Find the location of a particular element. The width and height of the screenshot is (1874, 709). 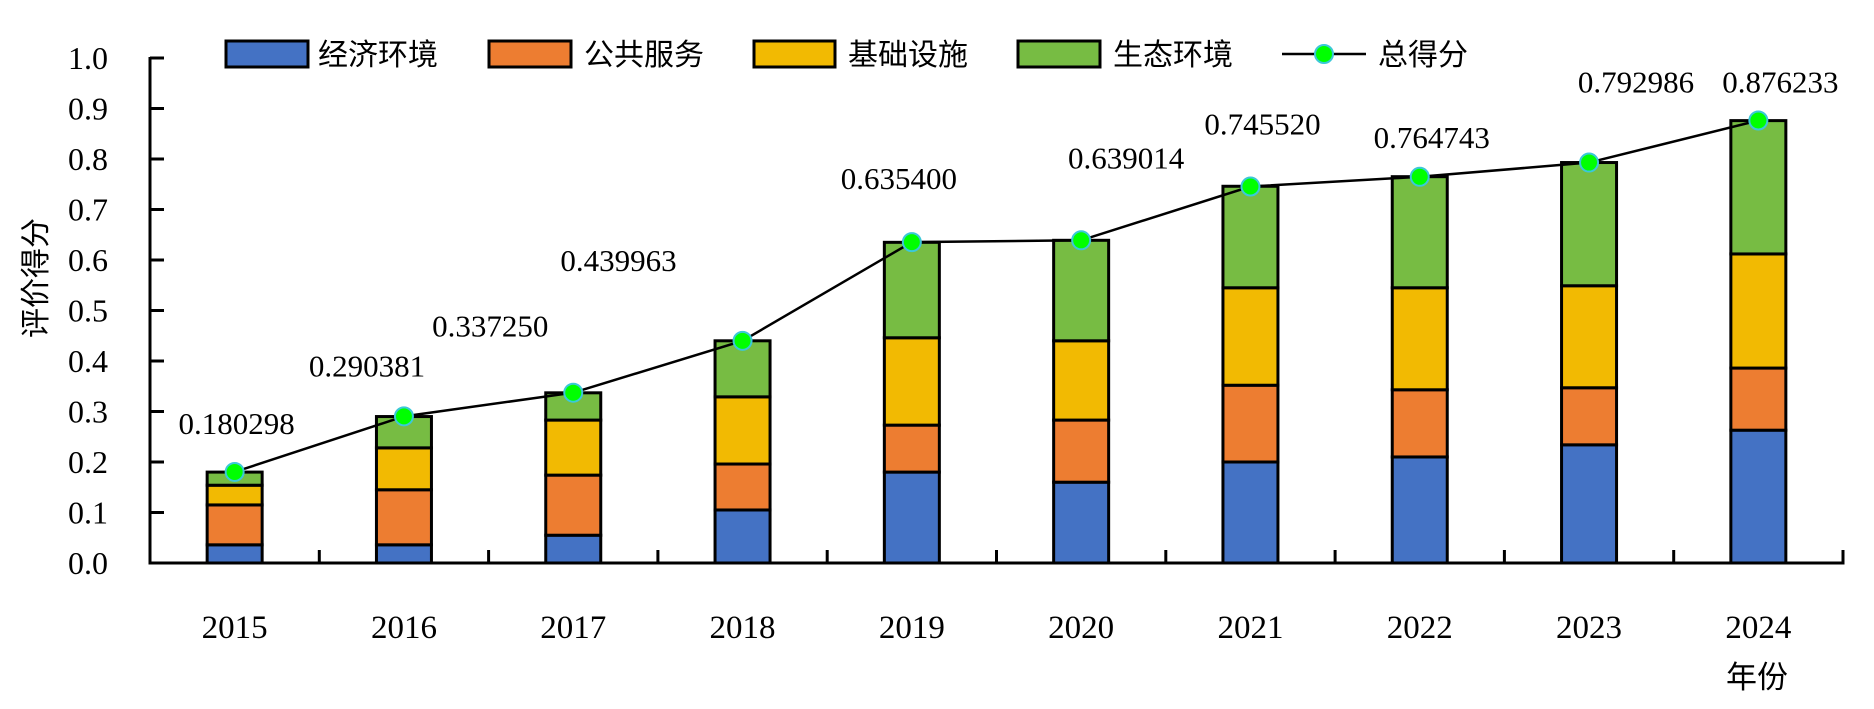

legend-item-public-service: 公共服务 is located at coordinates (595, 55).